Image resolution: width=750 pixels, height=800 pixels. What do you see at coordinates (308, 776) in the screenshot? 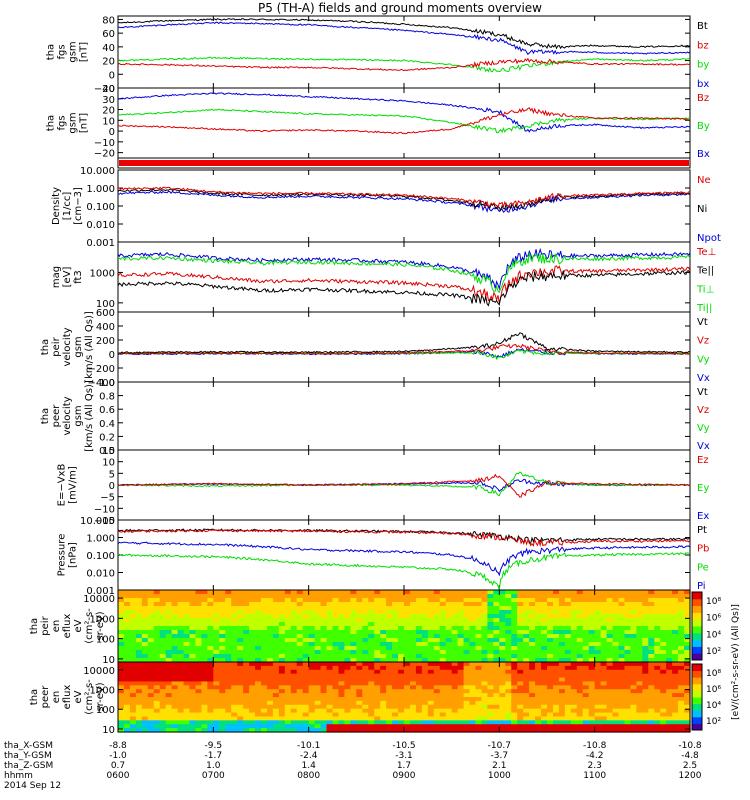
I see `x-tick-label: 0800` at bounding box center [308, 776].